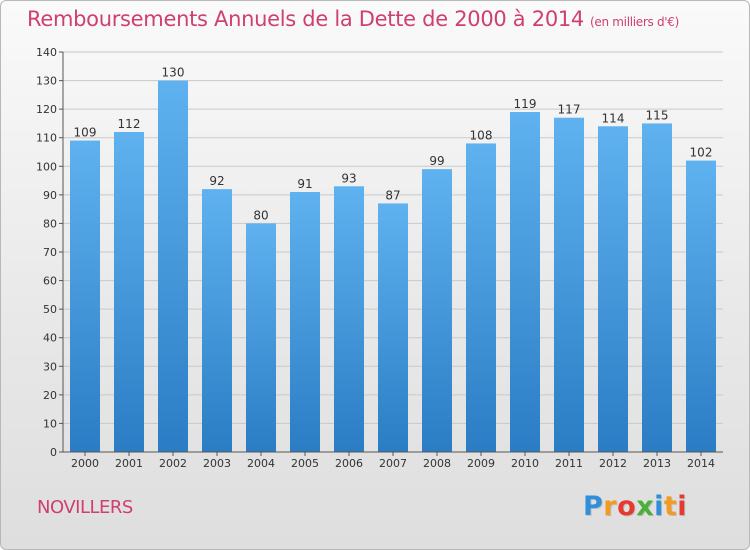 This screenshot has width=750, height=550. Describe the element at coordinates (50, 252) in the screenshot. I see `y-tick-label: 70` at that location.